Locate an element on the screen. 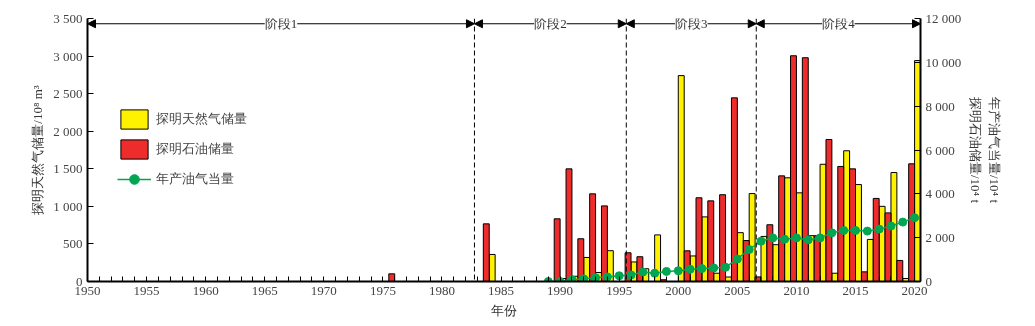  legend-label: 年产油气当量 is located at coordinates (195, 179).